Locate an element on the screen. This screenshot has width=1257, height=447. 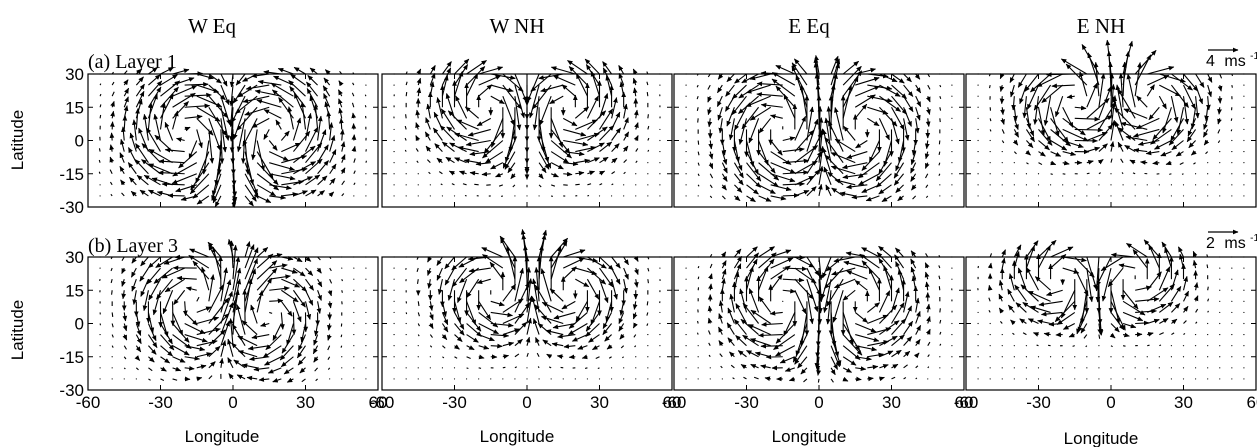
reference-unit: ms is located at coordinates (1234, 243).